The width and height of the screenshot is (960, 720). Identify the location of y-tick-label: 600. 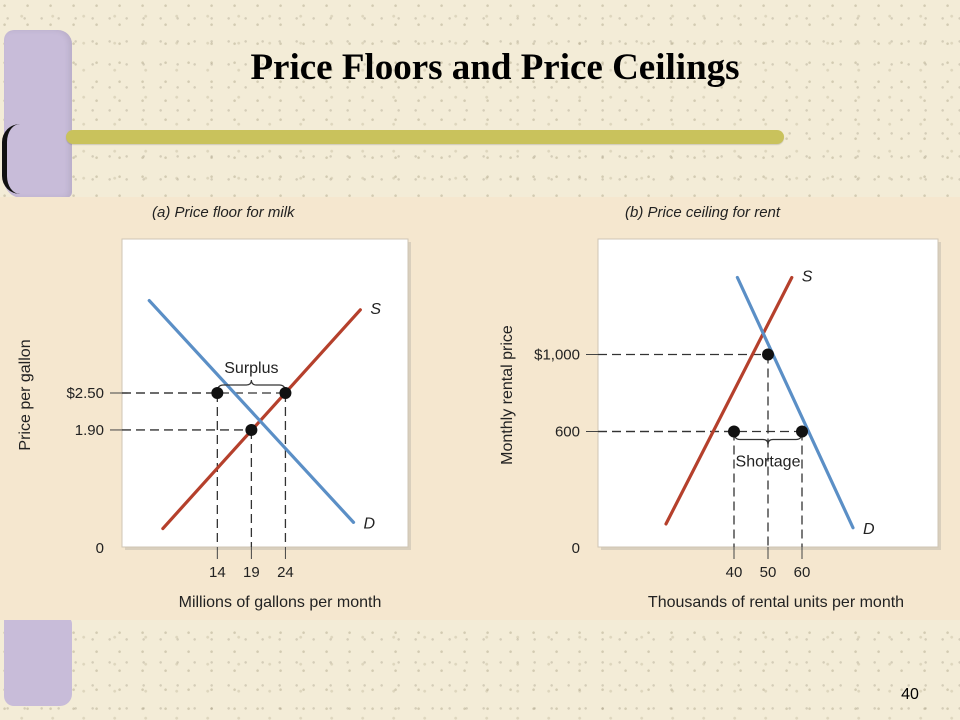
(567, 432).